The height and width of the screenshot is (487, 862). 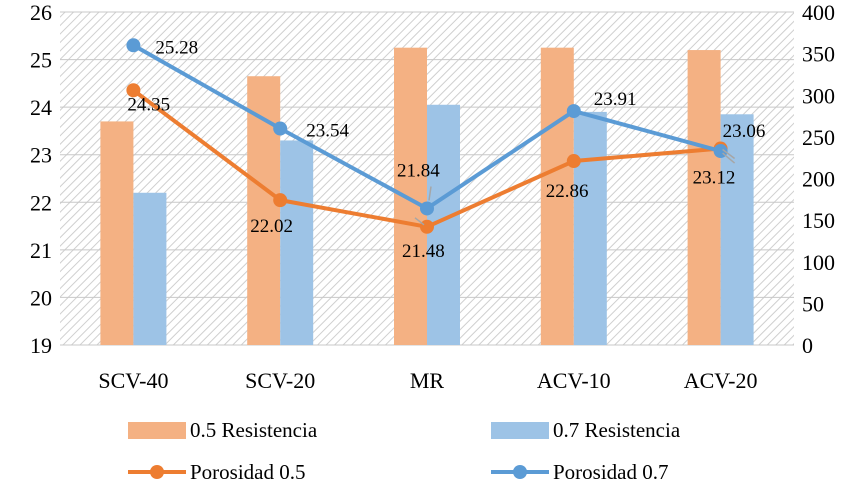 What do you see at coordinates (176, 47) in the screenshot?
I see `data-label: 25.28` at bounding box center [176, 47].